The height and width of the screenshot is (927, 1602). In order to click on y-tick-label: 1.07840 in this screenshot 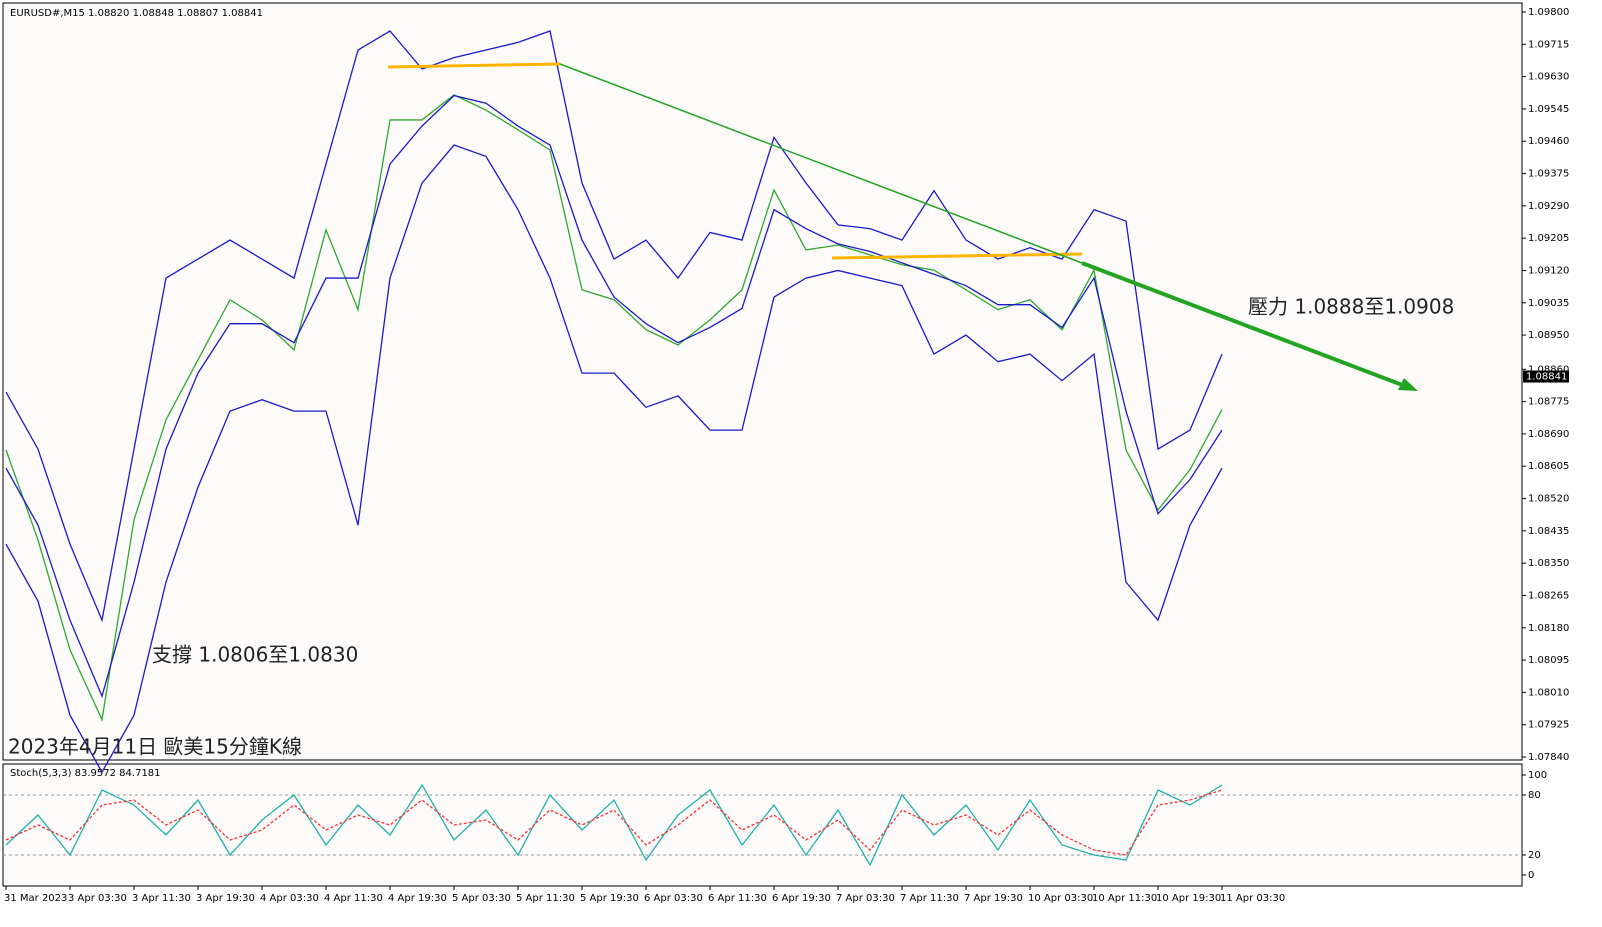, I will do `click(1548, 757)`.